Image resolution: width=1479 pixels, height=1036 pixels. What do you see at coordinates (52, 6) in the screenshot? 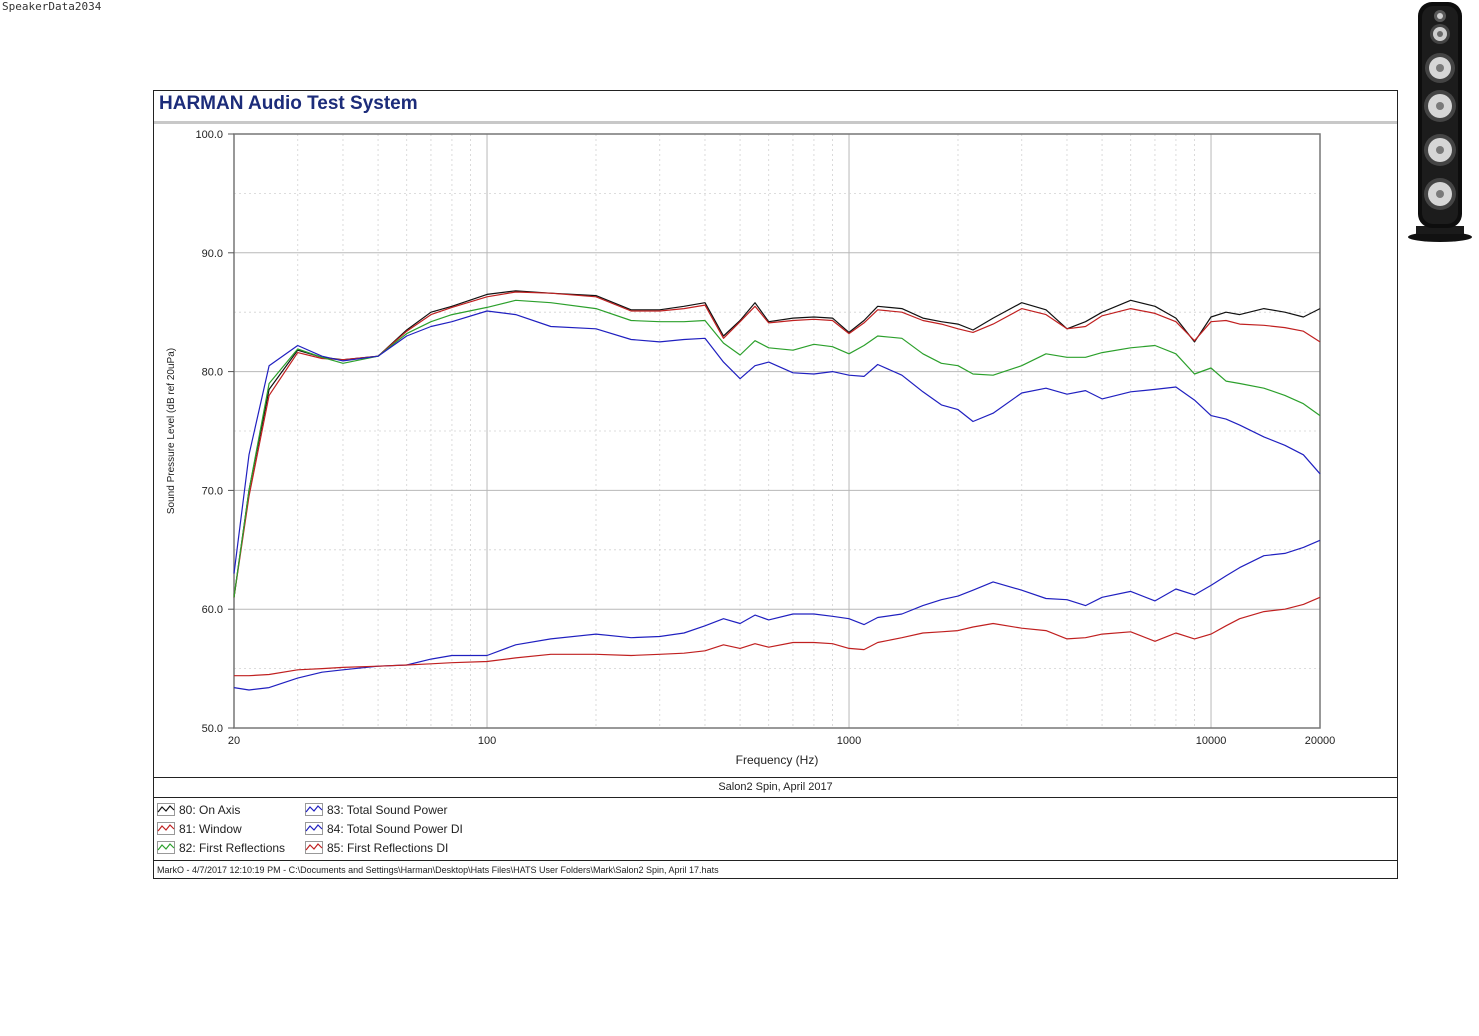
I see `watermark: SpeakerData2034` at bounding box center [52, 6].